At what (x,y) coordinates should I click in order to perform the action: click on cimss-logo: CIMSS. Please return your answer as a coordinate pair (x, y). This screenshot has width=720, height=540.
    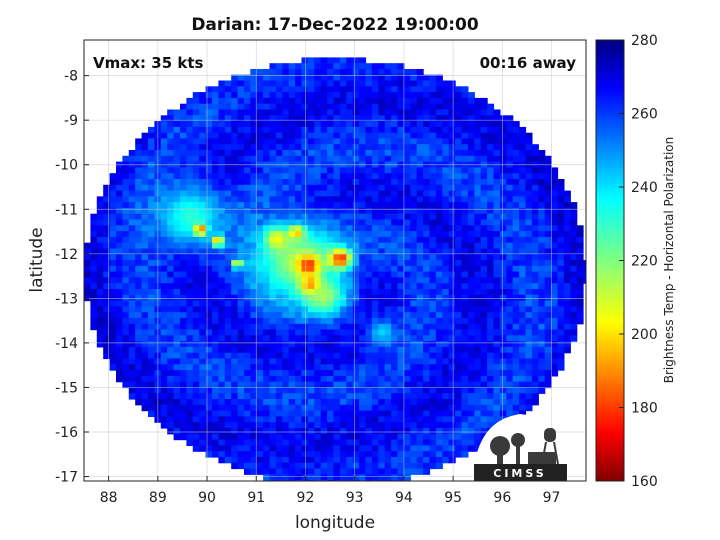
    Looking at the image, I should click on (520, 447).